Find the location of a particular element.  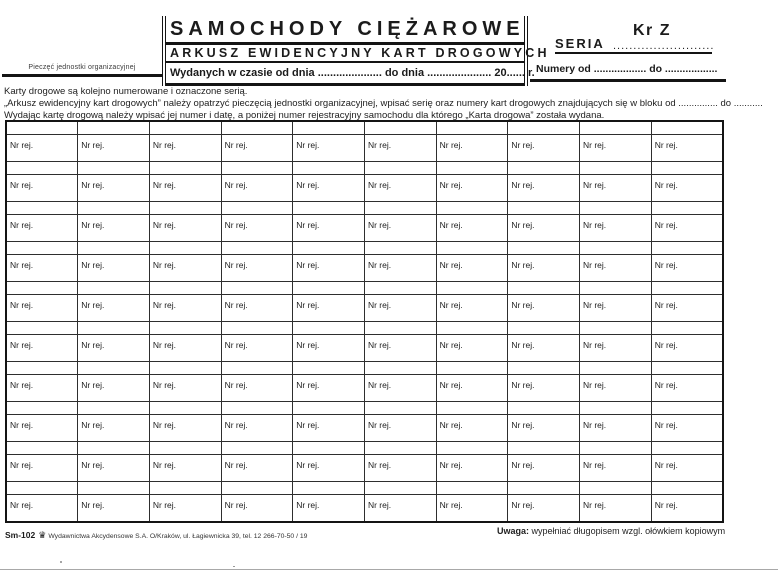

seria-row: SERIA ............................ Kr Z is located at coordinates (634, 38).